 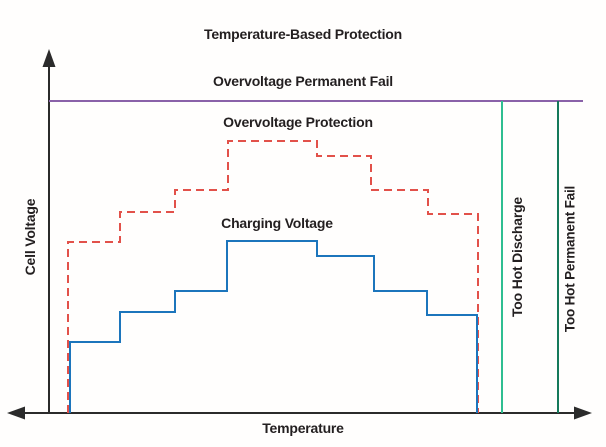 I want to click on too-hot-permanent-fail-label: Too Hot Permanent Fail, so click(x=570, y=259).